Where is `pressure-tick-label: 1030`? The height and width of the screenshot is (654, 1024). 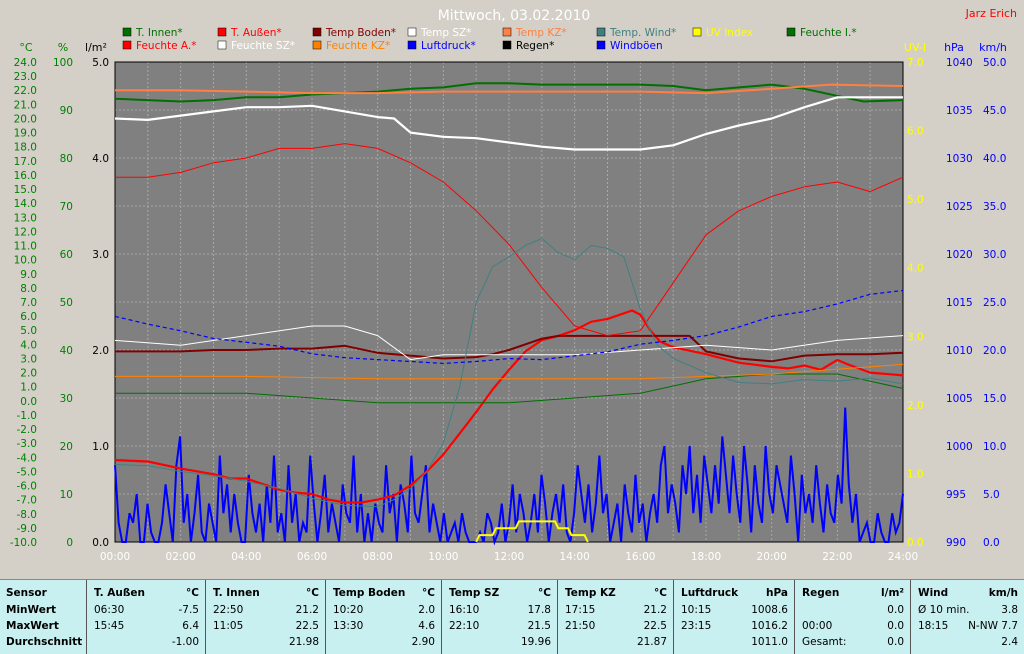 pressure-tick-label: 1030 is located at coordinates (959, 159).